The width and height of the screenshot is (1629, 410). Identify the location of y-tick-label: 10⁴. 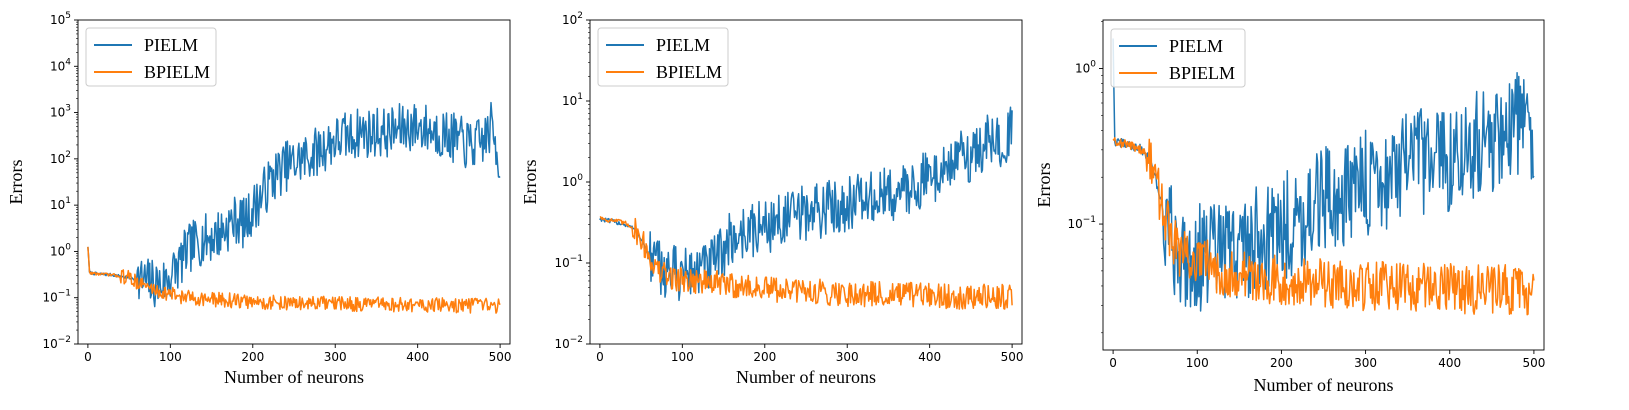
(60, 65).